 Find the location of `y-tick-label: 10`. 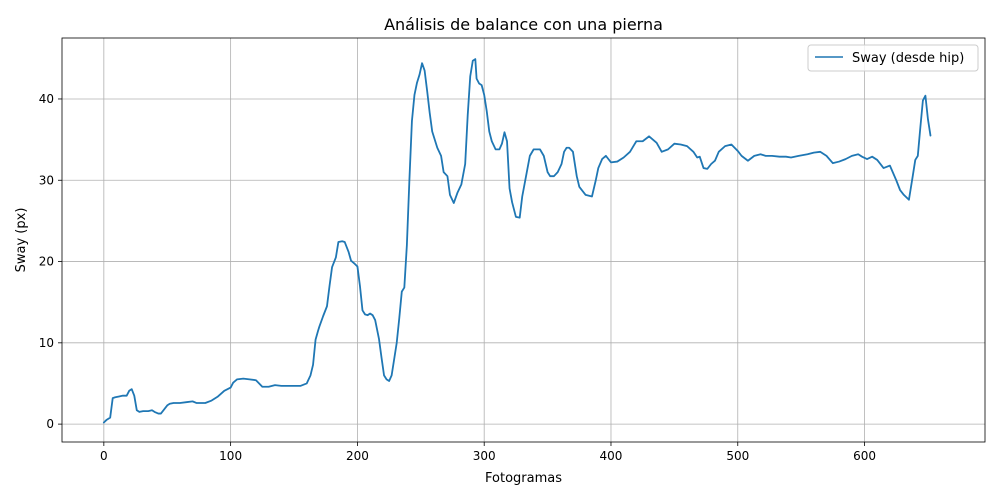

y-tick-label: 10 is located at coordinates (46, 343).